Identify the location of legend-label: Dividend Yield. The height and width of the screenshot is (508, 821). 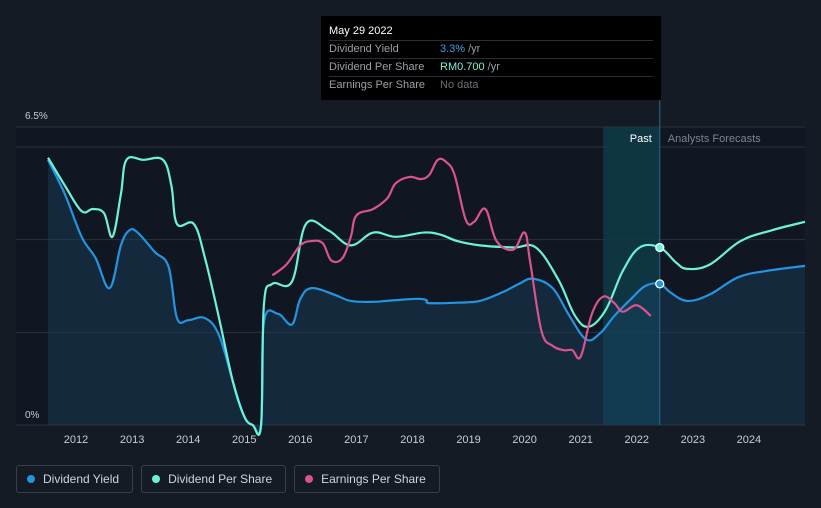
(81, 479).